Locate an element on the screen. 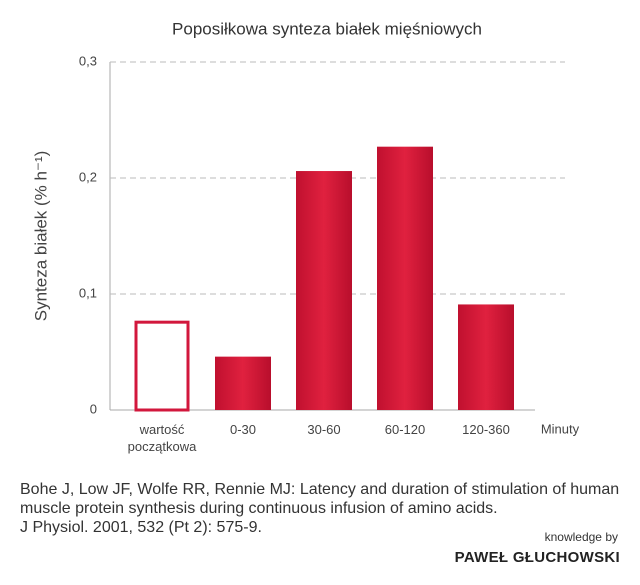 Image resolution: width=640 pixels, height=585 pixels. x-axis-label: Minuty is located at coordinates (560, 428).